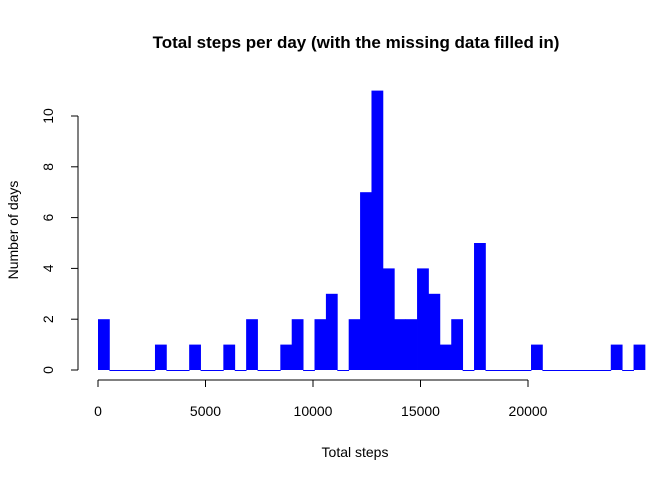 The width and height of the screenshot is (672, 485). I want to click on x-tick-label: 0, so click(98, 411).